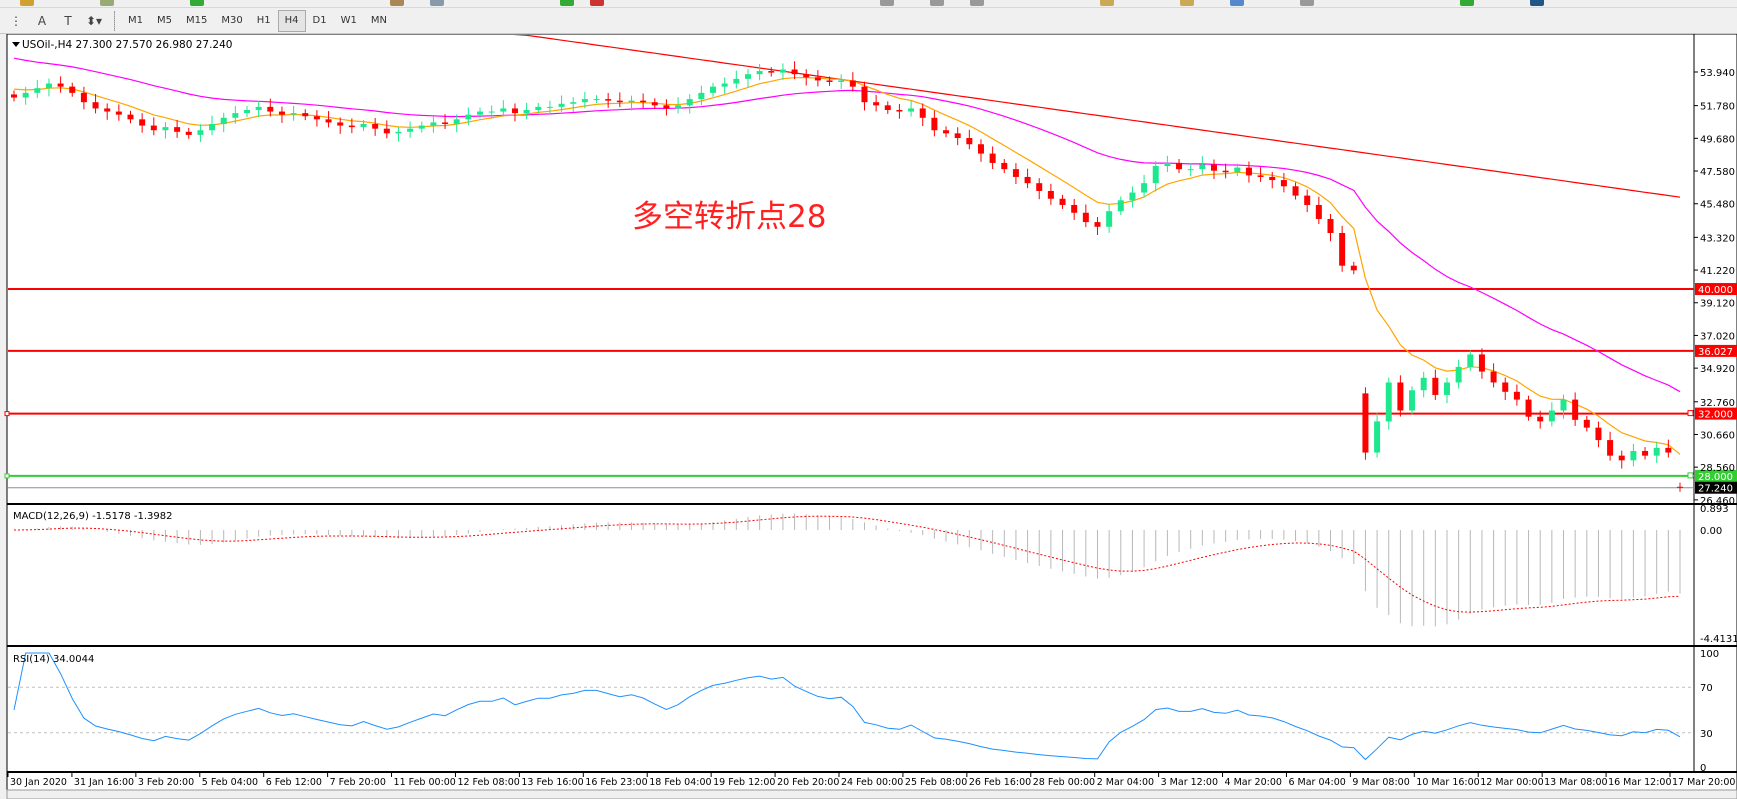  What do you see at coordinates (1715, 415) in the screenshot?
I see `level-label: 32.000` at bounding box center [1715, 415].